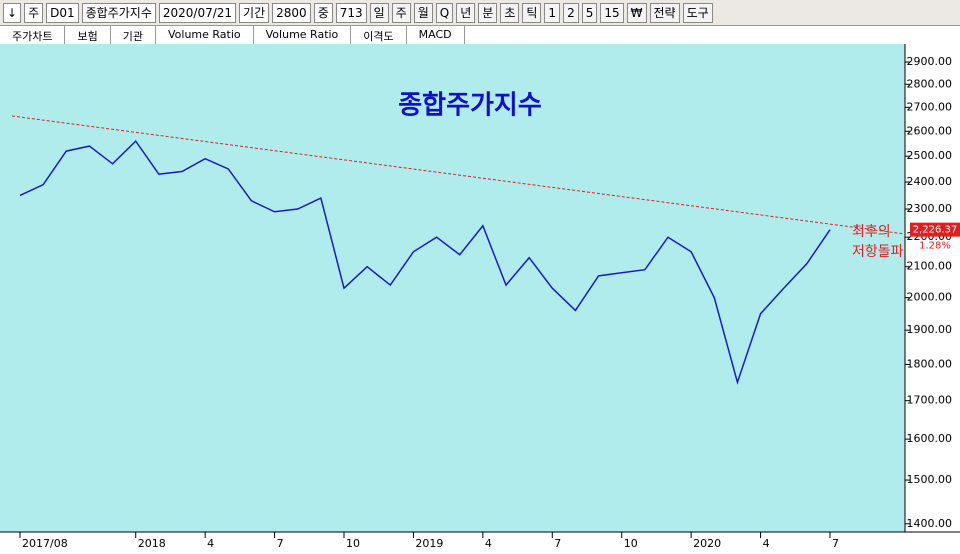 The height and width of the screenshot is (554, 960). Describe the element at coordinates (429, 543) in the screenshot. I see `x-tick-label: 2019` at that location.